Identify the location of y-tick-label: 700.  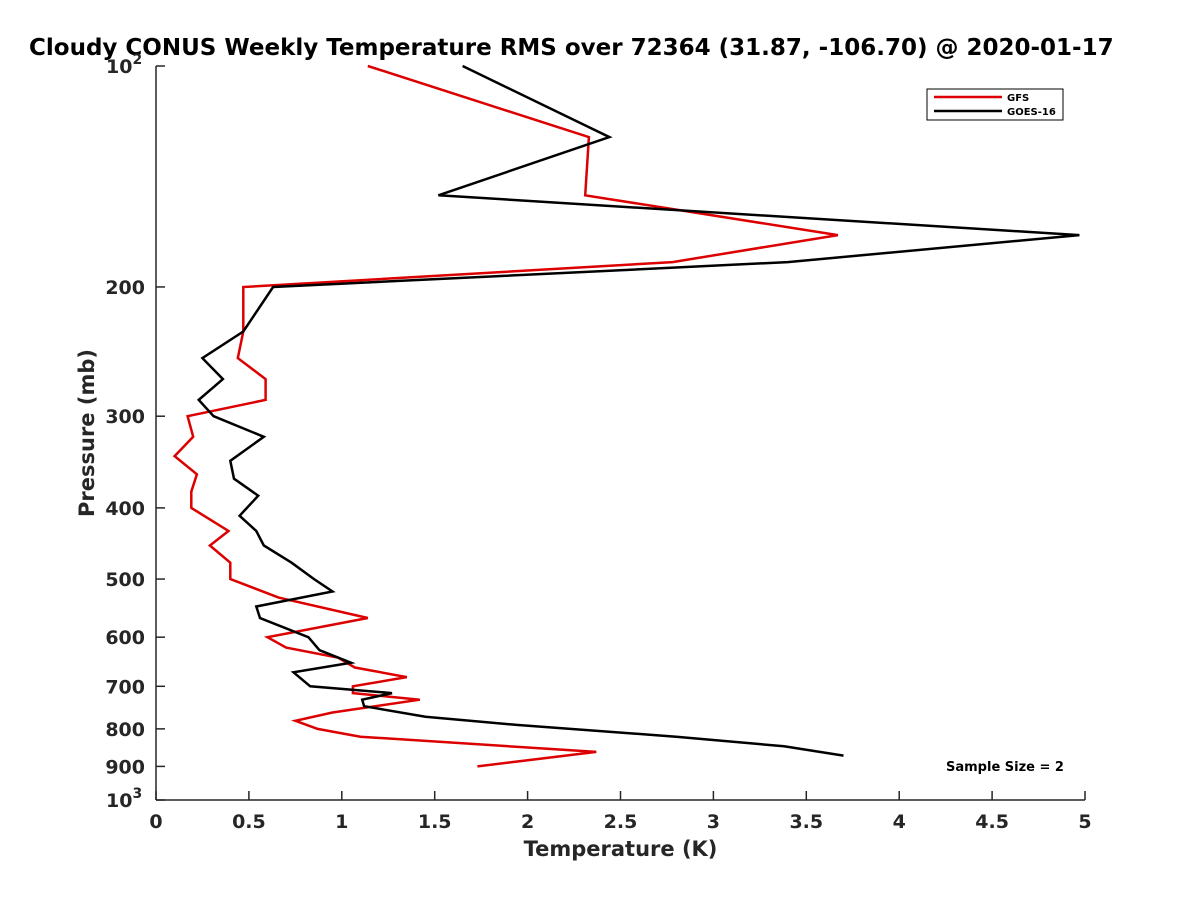
(125, 687).